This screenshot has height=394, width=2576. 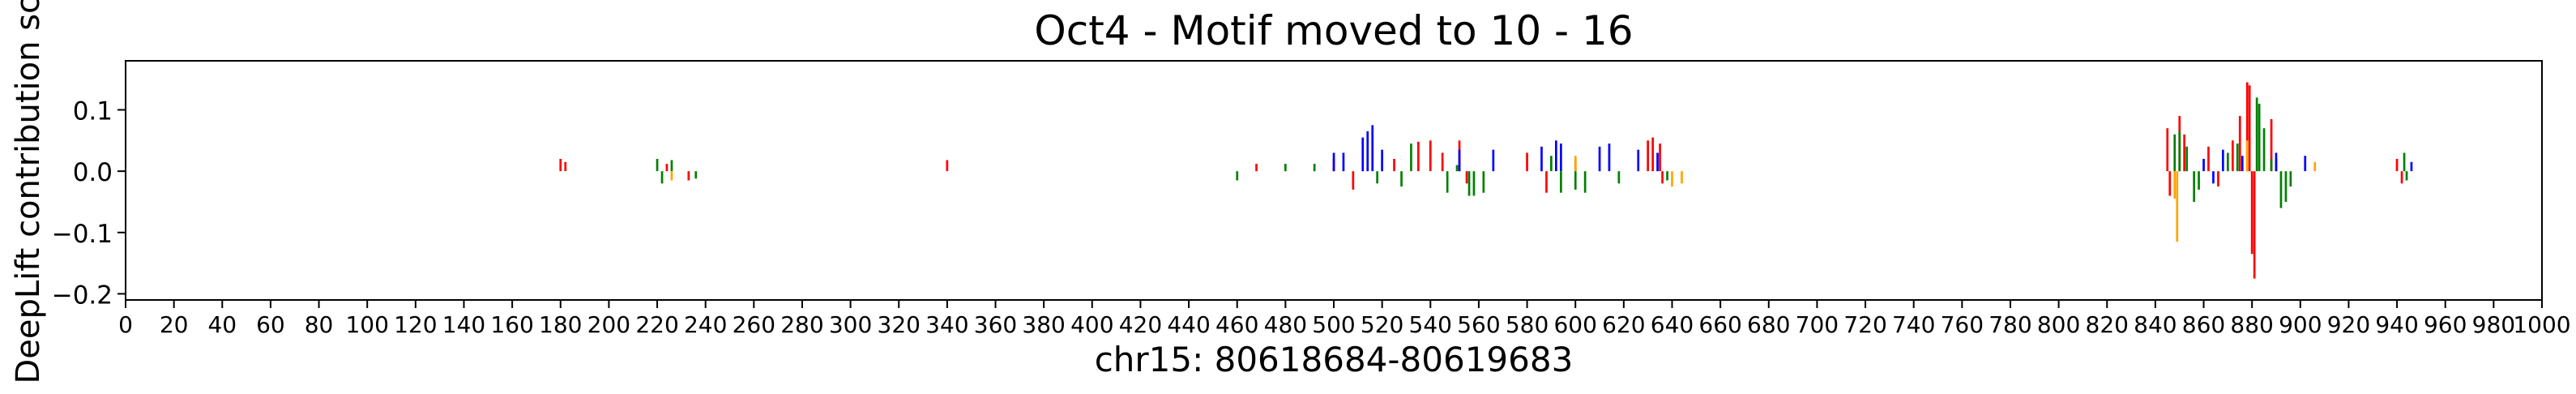 What do you see at coordinates (2348, 324) in the screenshot?
I see `x-tick-label: 920` at bounding box center [2348, 324].